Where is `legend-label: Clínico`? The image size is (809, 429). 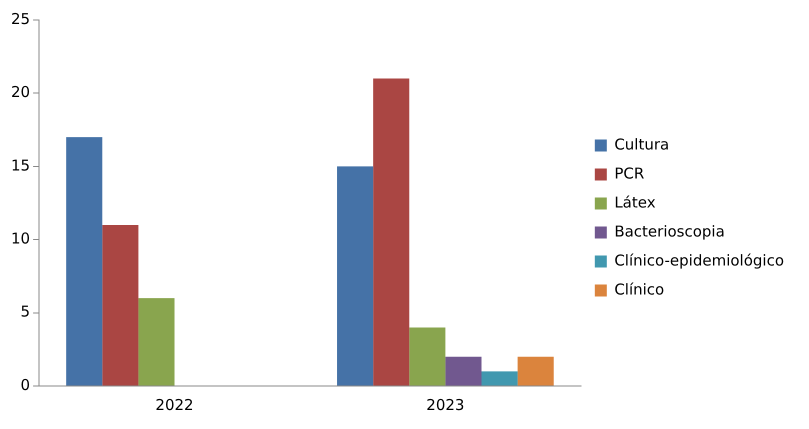
legend-label: Clínico is located at coordinates (639, 289).